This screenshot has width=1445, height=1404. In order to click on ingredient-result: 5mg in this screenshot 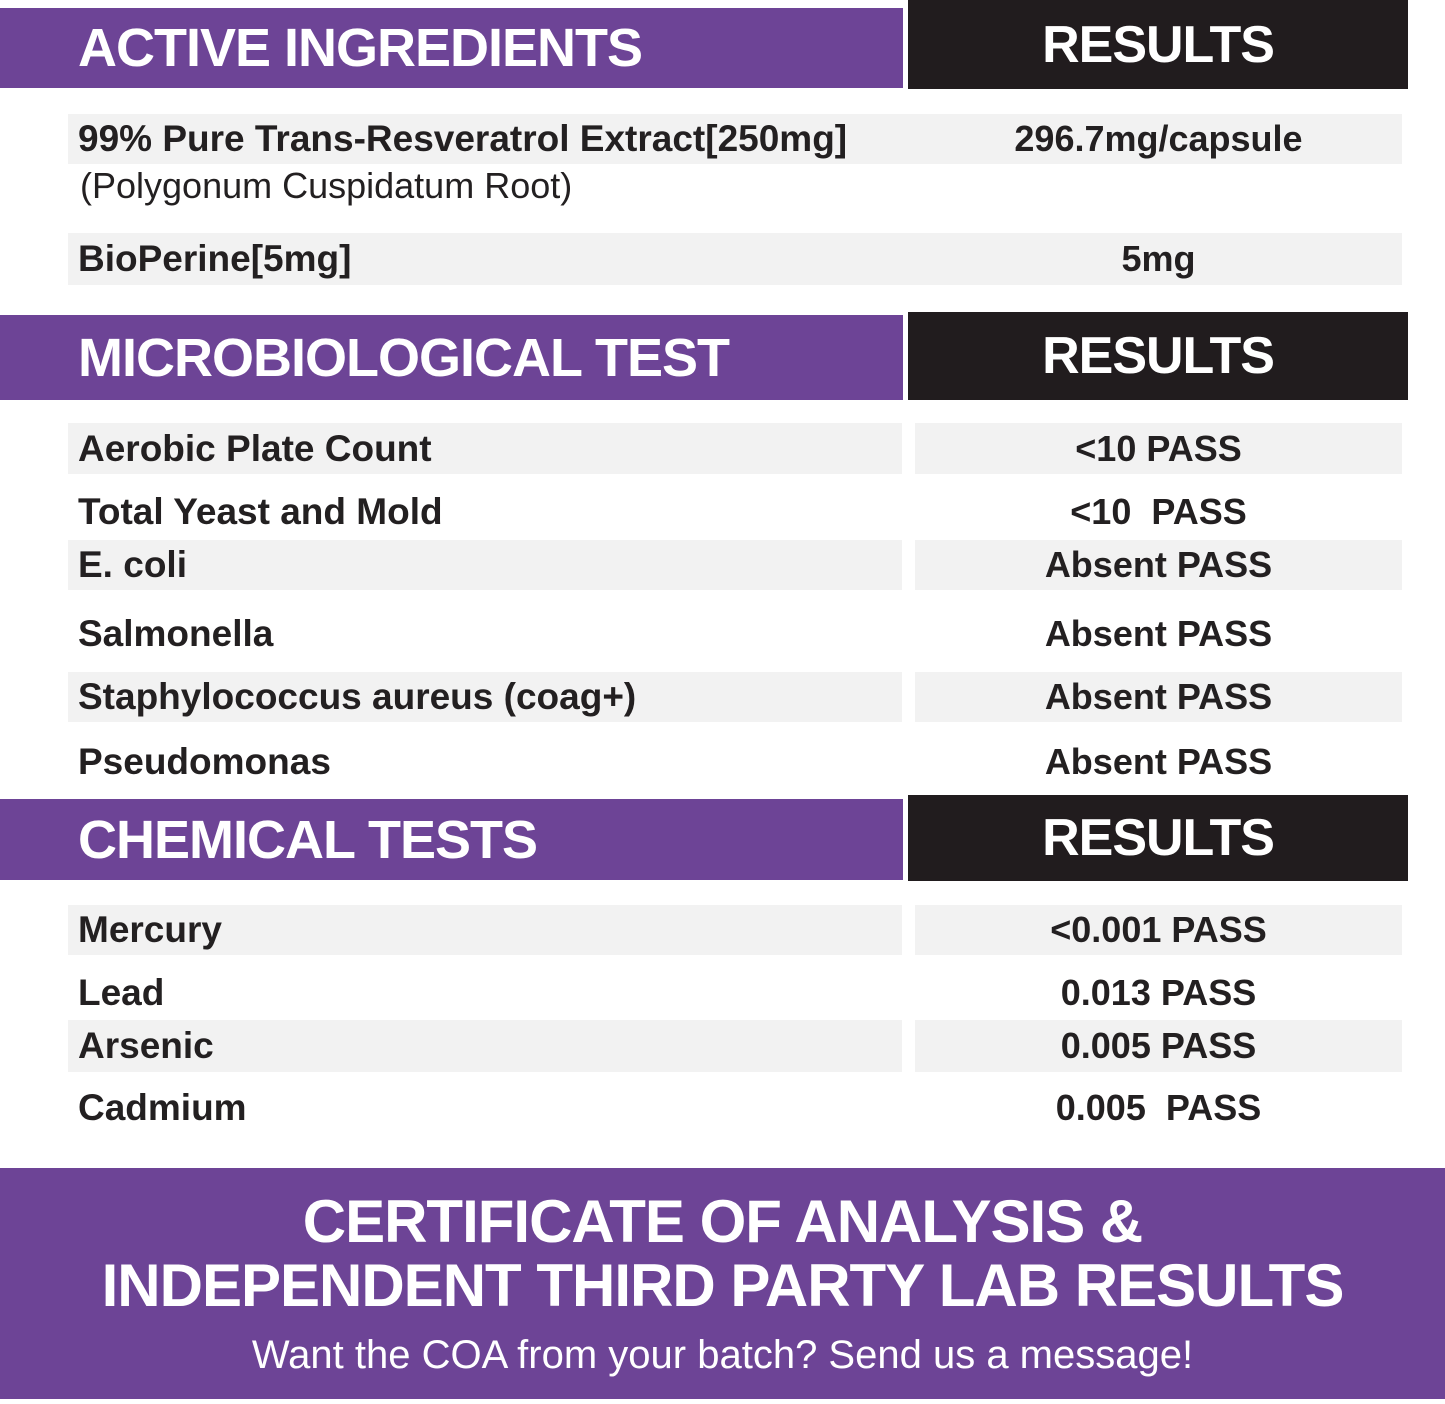, I will do `click(1158, 259)`.